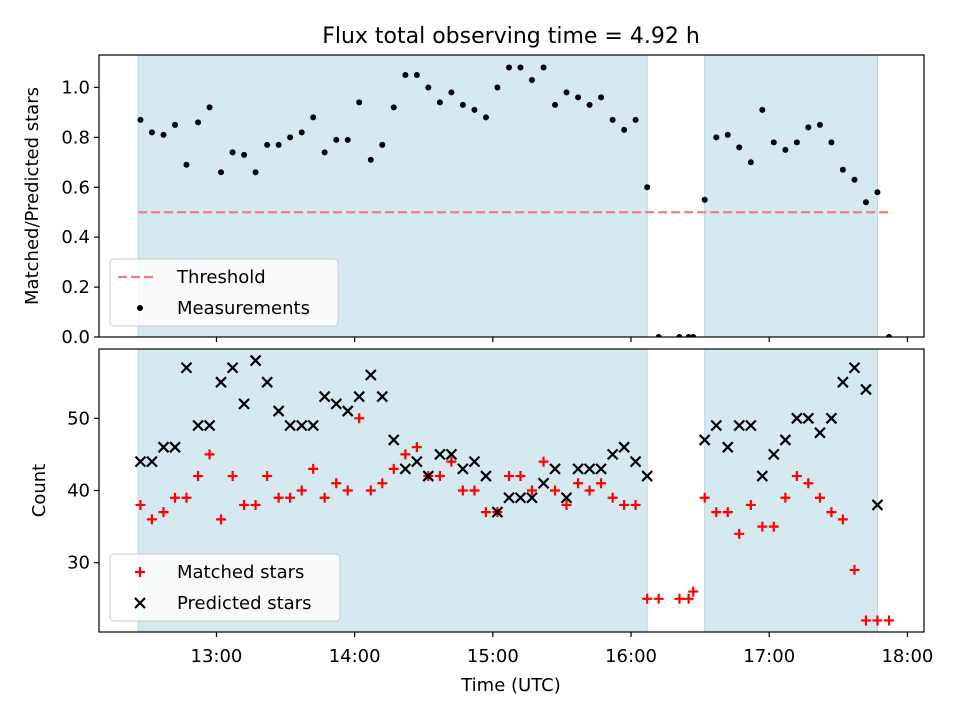 The width and height of the screenshot is (960, 720). What do you see at coordinates (75, 87) in the screenshot?
I see `y-tick-label: 1.0` at bounding box center [75, 87].